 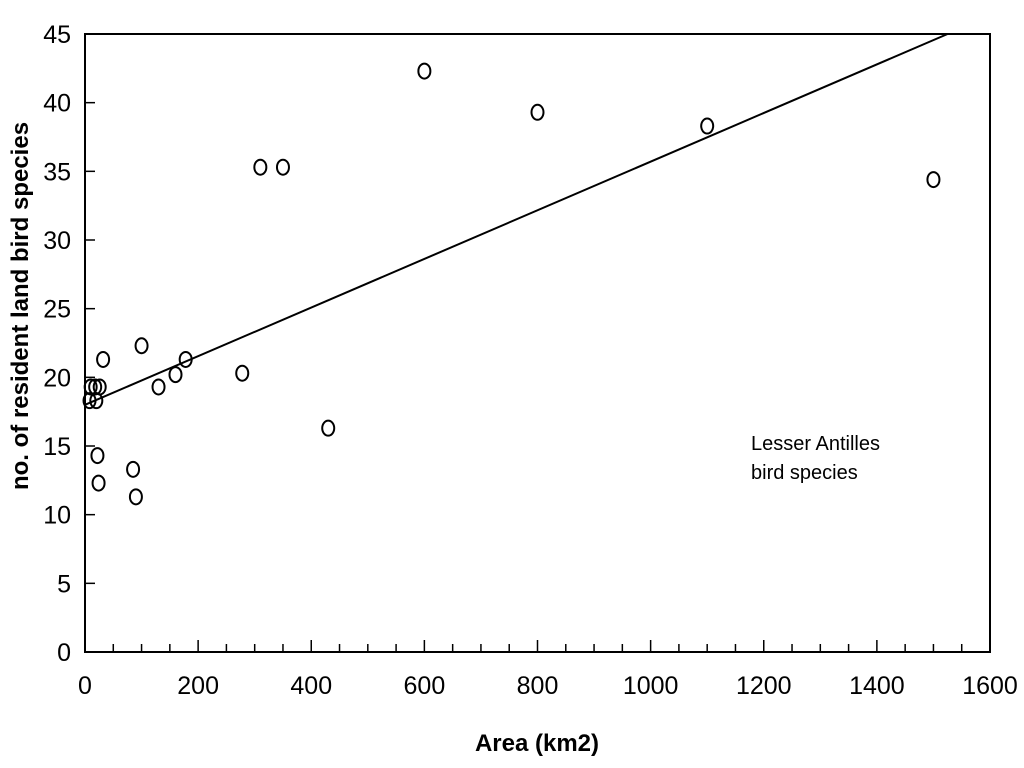 I want to click on y-tick-label: 30, so click(x=57, y=241).